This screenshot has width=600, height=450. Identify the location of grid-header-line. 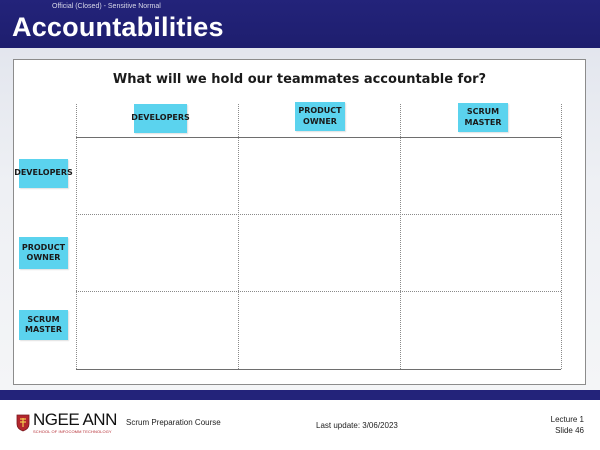
(318, 137).